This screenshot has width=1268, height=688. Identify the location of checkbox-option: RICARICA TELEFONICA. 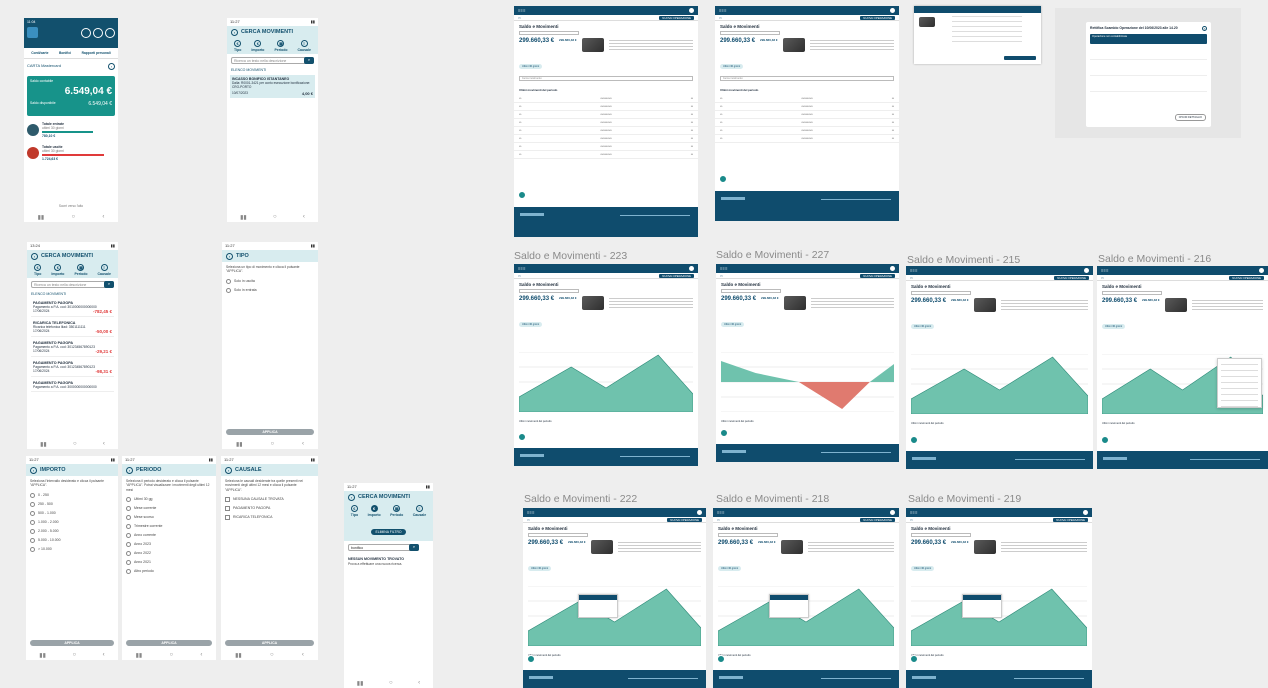
(269, 517).